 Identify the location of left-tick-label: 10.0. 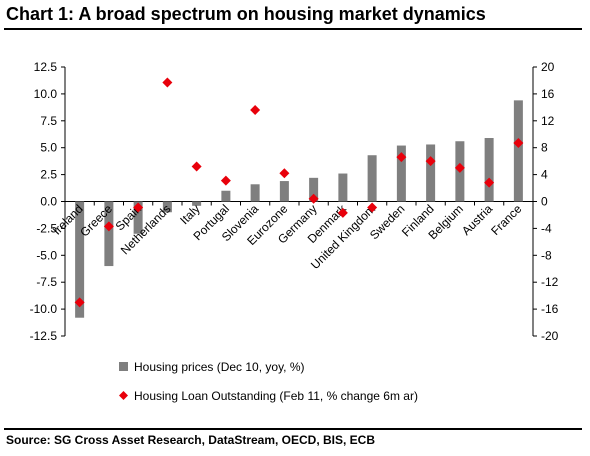
(46, 94).